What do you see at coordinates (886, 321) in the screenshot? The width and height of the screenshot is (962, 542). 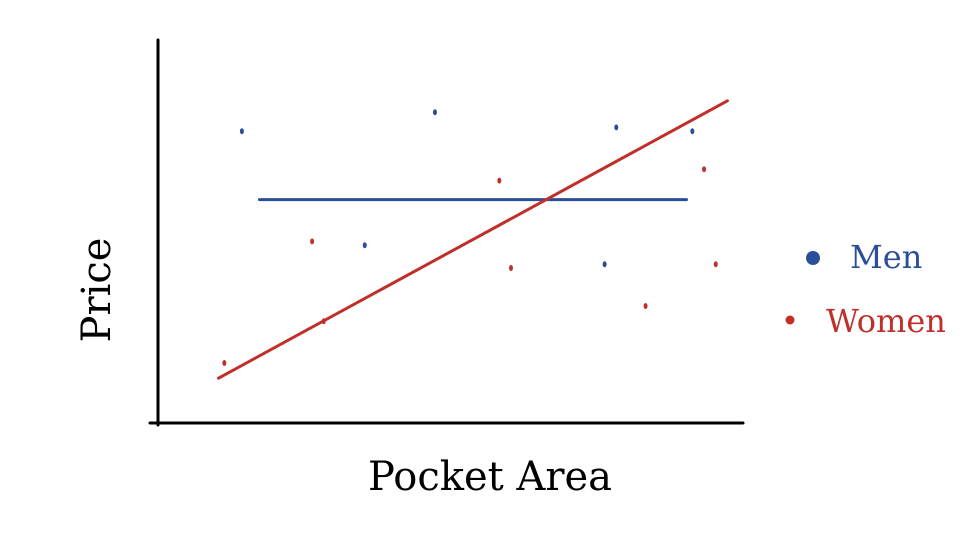 I see `legend-label-women: Women` at bounding box center [886, 321].